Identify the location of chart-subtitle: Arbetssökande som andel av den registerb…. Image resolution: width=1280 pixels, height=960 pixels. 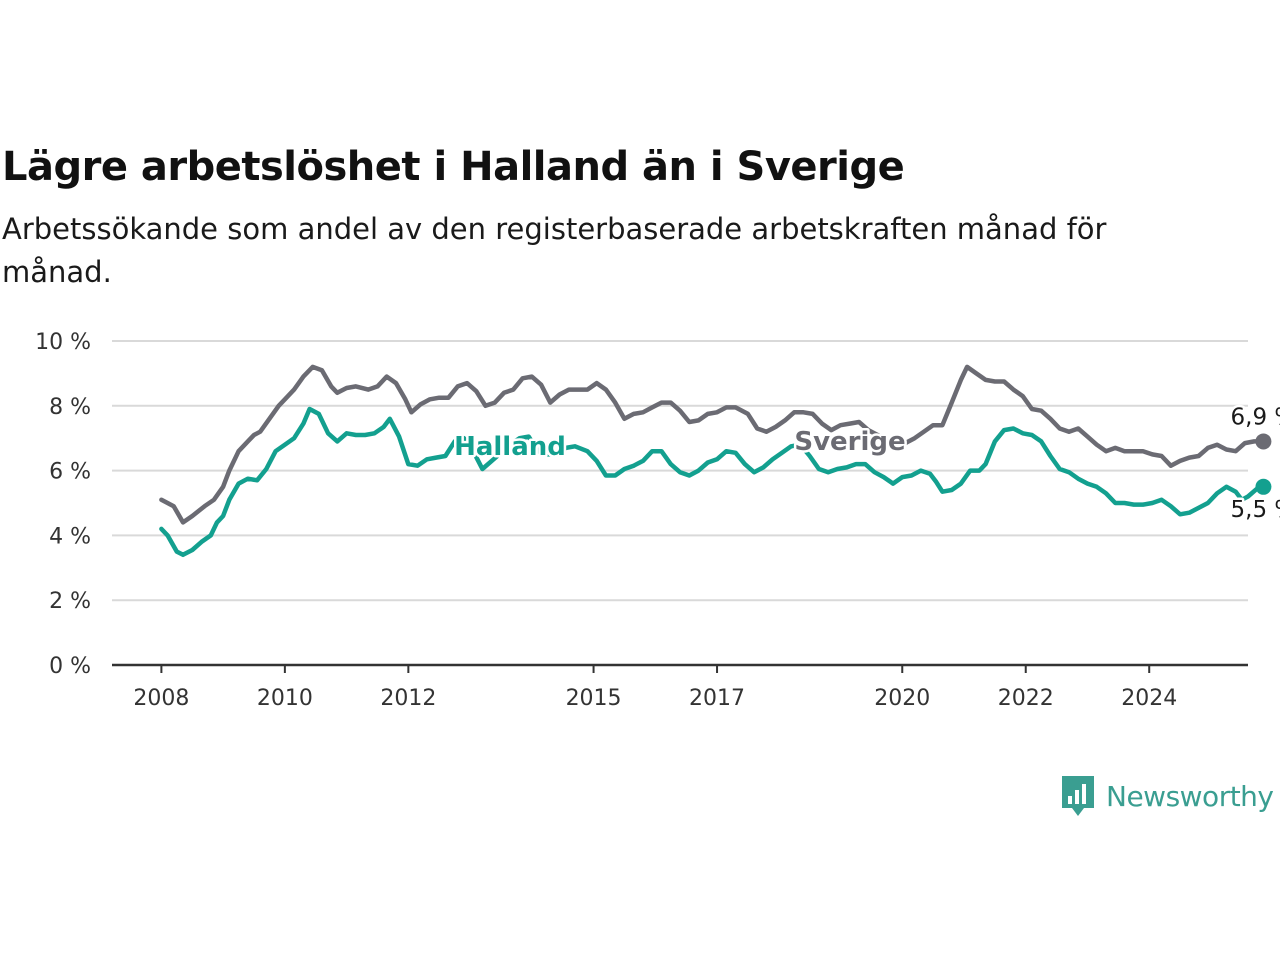
(554, 250).